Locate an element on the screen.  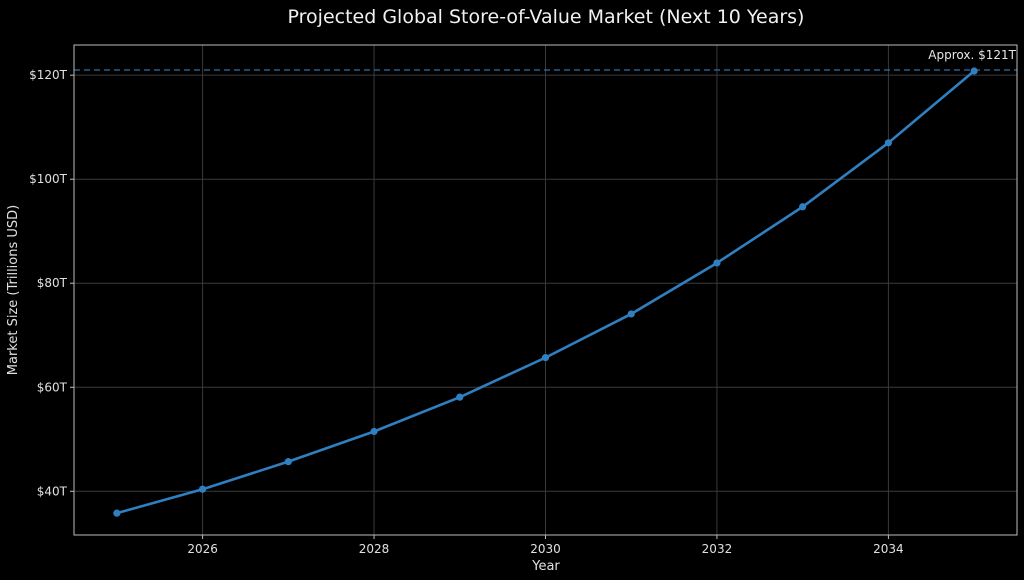
y-tick-label: $80T is located at coordinates (52, 283).